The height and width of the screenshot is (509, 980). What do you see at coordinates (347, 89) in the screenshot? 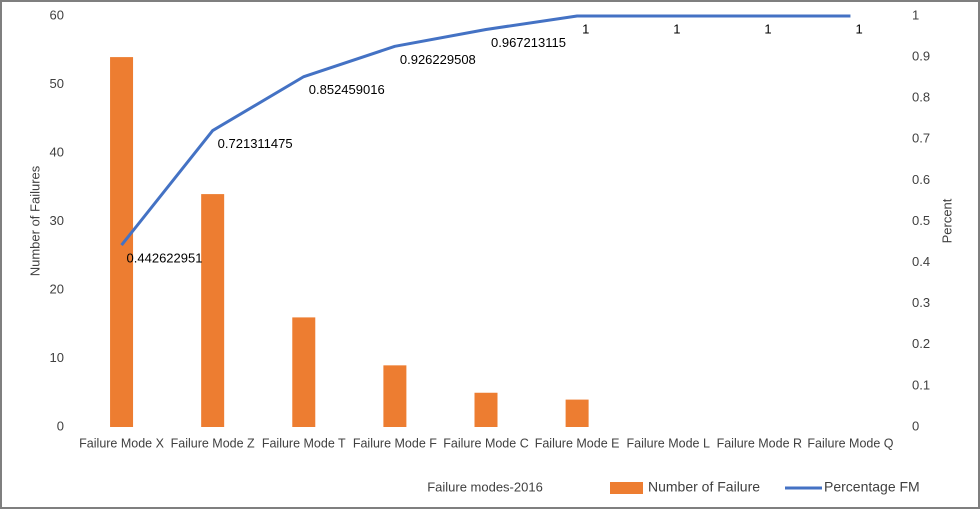
I see `data-label: 0.852459016` at bounding box center [347, 89].